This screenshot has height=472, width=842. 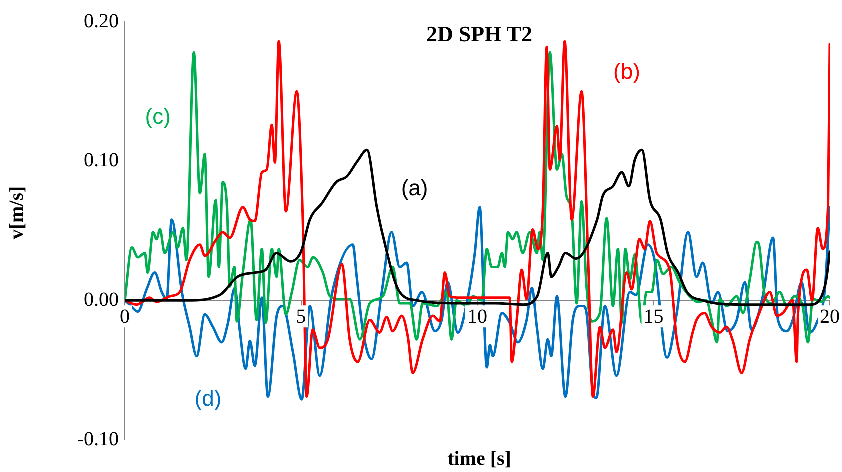 I want to click on series-label: (d), so click(x=208, y=398).